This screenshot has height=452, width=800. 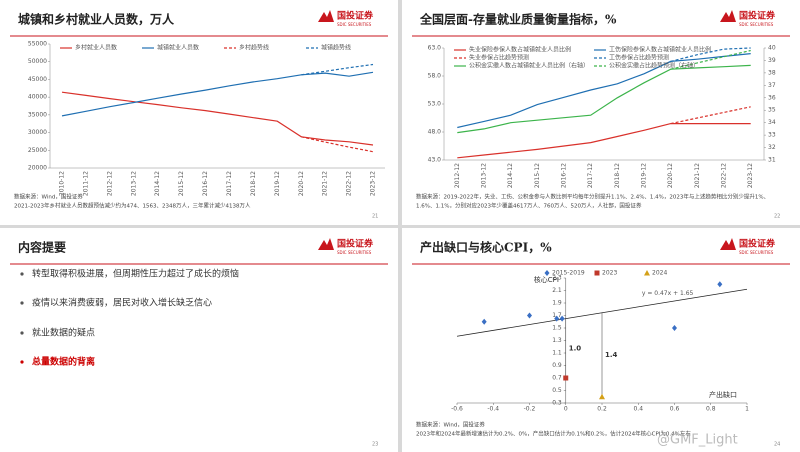 I want to click on legend-label: 2015-2019, so click(x=568, y=273).